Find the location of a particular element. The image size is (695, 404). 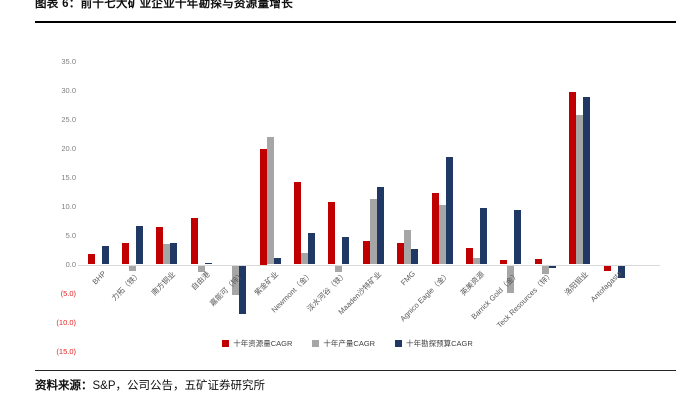

source-line: 资料来源：S&P，公司公告，五矿证券研究所 is located at coordinates (150, 385).